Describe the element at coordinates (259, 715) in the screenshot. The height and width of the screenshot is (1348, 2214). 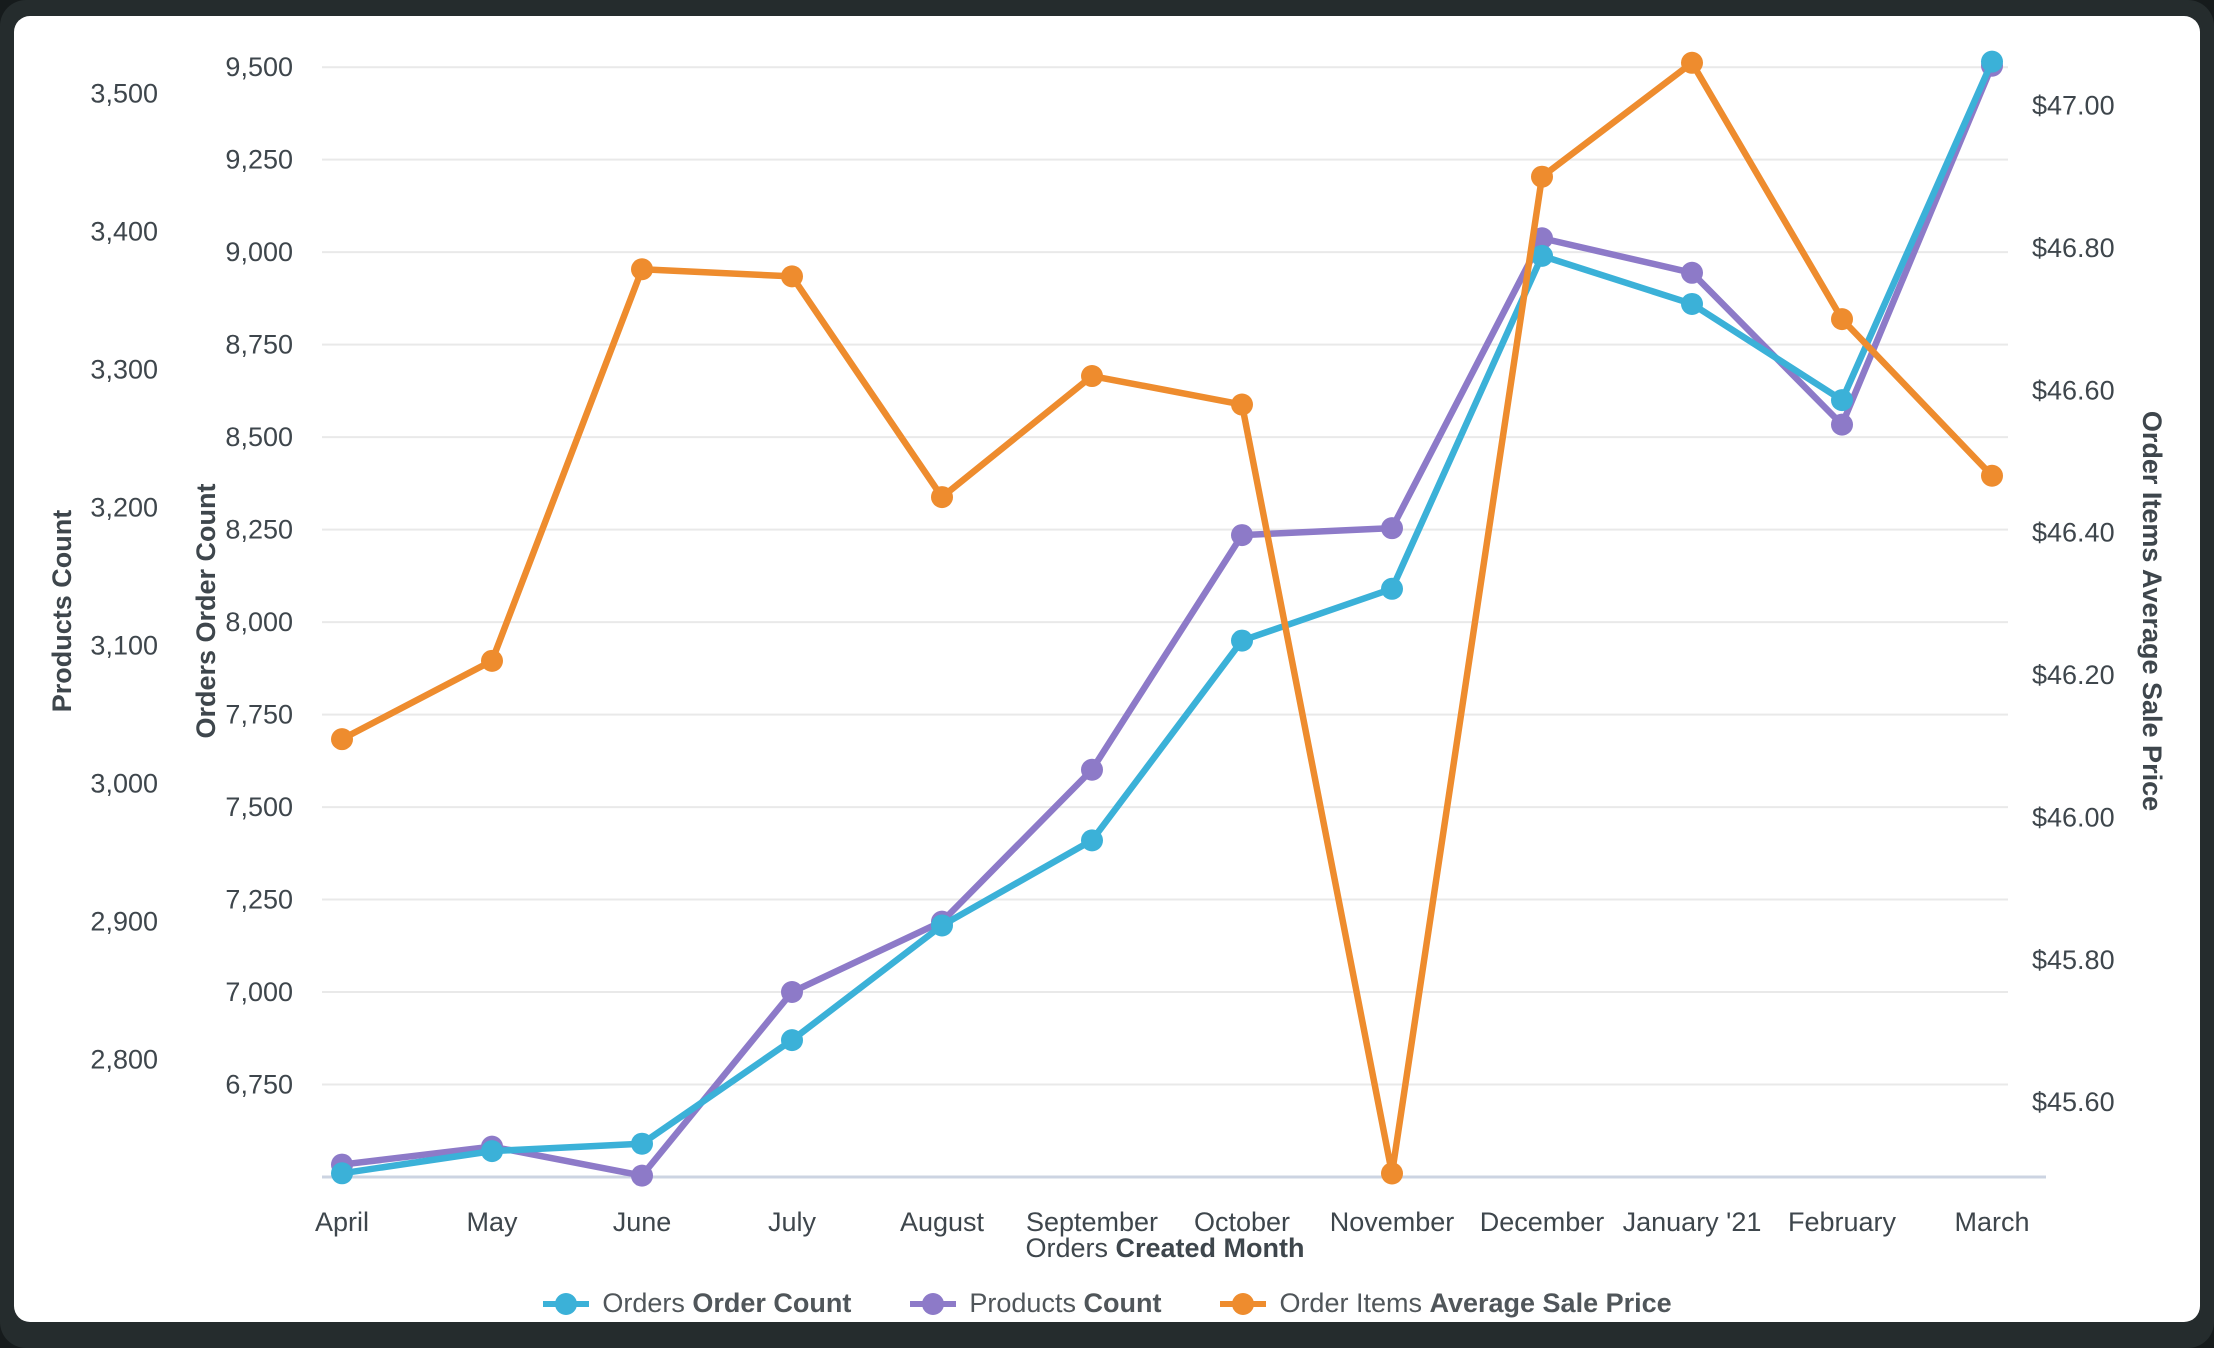
I see `orders-axis-tick-label: 7,750` at that location.